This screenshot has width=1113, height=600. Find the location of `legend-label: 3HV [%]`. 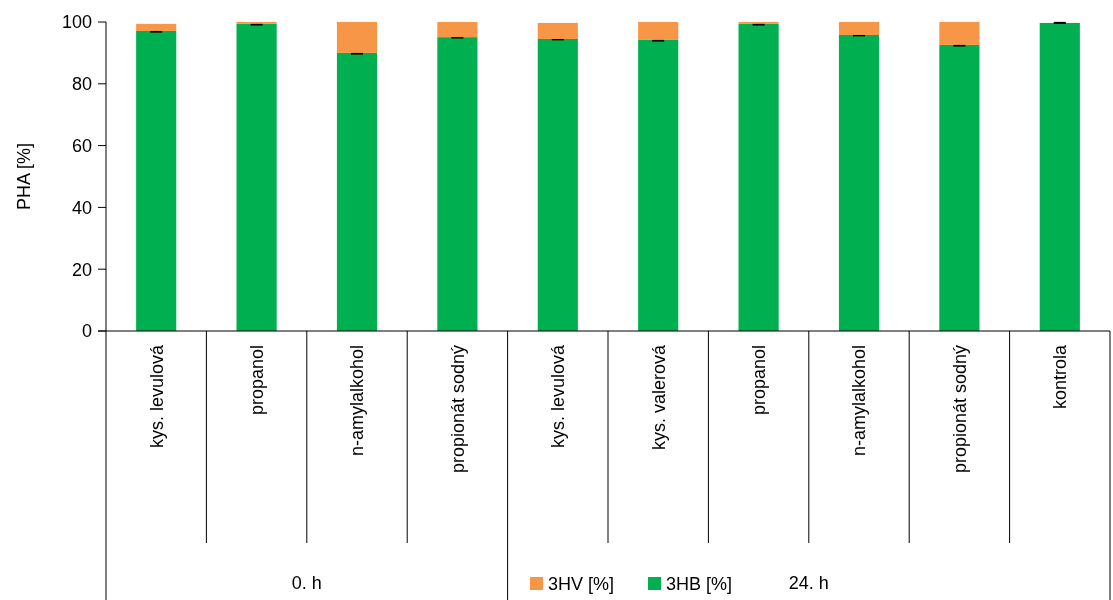

legend-label: 3HV [%] is located at coordinates (581, 584).